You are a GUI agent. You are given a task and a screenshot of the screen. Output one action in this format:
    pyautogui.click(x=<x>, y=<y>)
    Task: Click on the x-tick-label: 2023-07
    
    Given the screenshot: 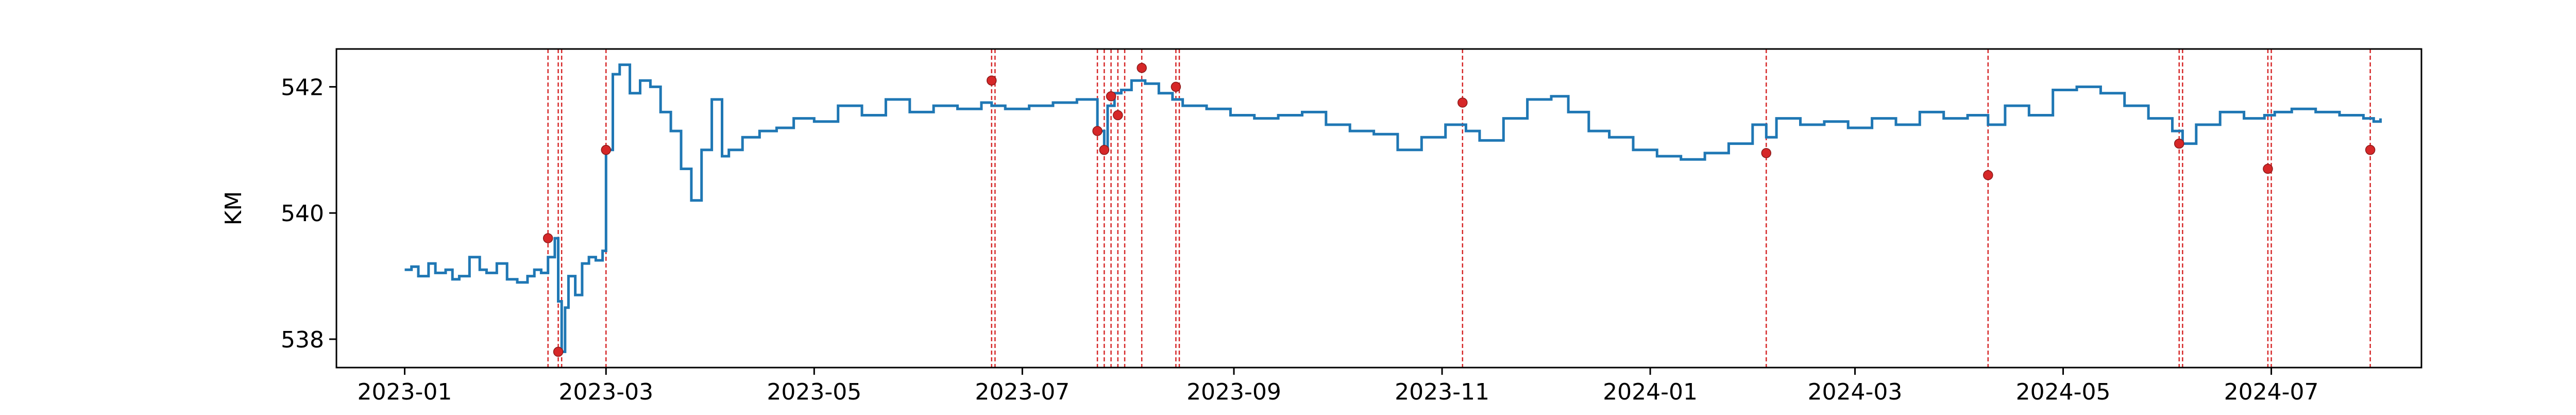 What is the action you would take?
    pyautogui.click(x=1022, y=392)
    